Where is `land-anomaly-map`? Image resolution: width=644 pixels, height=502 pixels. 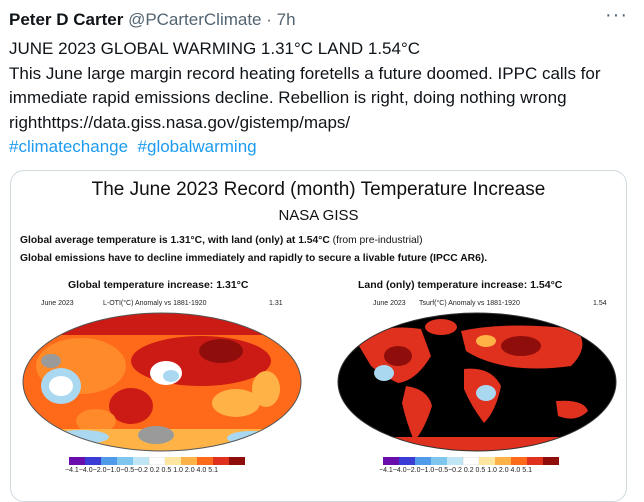
land-anomaly-map is located at coordinates (477, 382).